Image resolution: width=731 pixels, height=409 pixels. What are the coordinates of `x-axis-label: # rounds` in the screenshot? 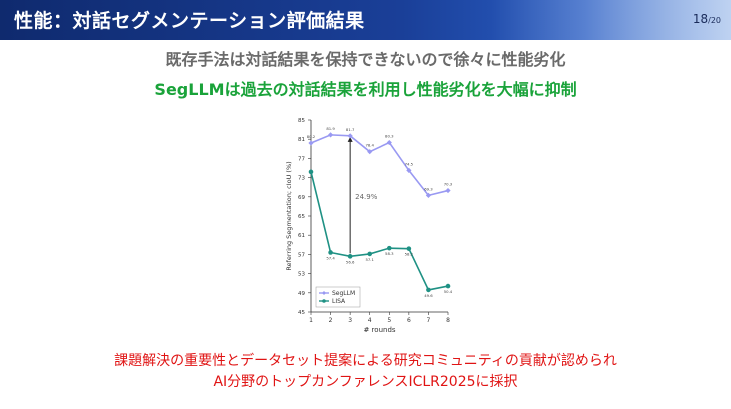 It's located at (379, 330).